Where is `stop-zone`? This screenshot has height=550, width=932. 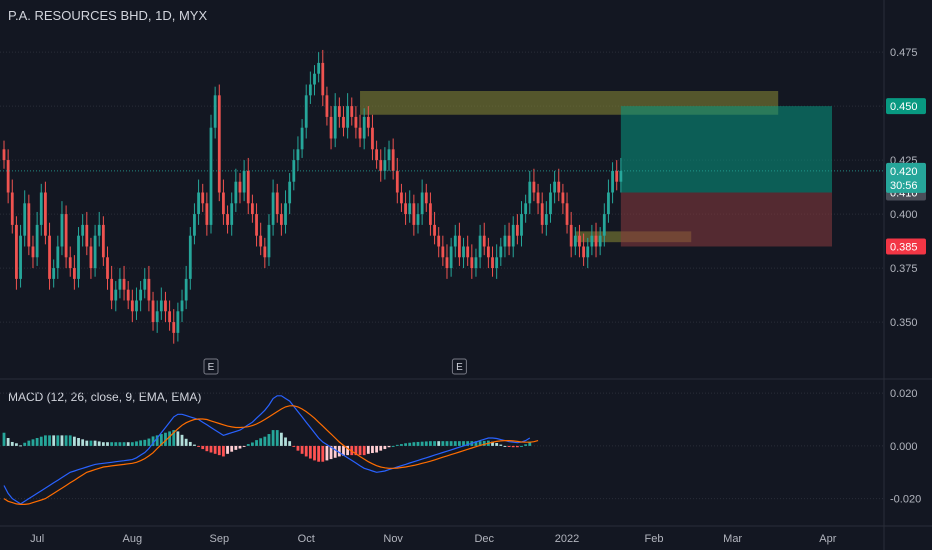
stop-zone is located at coordinates (726, 219).